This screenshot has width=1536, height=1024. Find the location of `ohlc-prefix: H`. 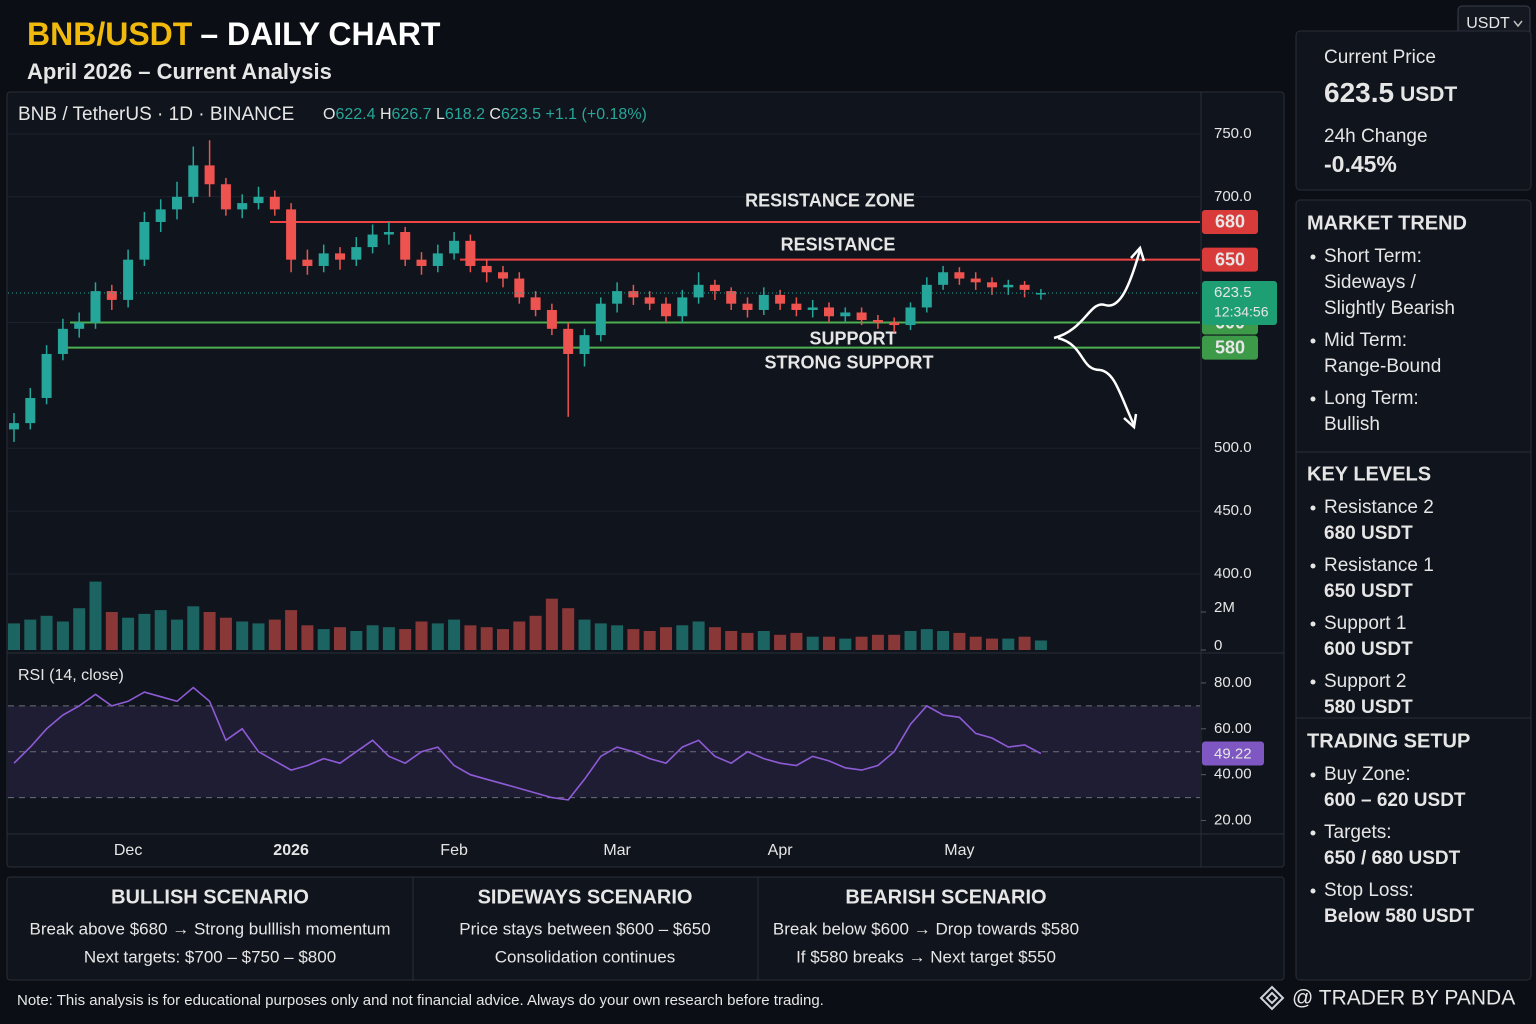

ohlc-prefix: H is located at coordinates (386, 114).